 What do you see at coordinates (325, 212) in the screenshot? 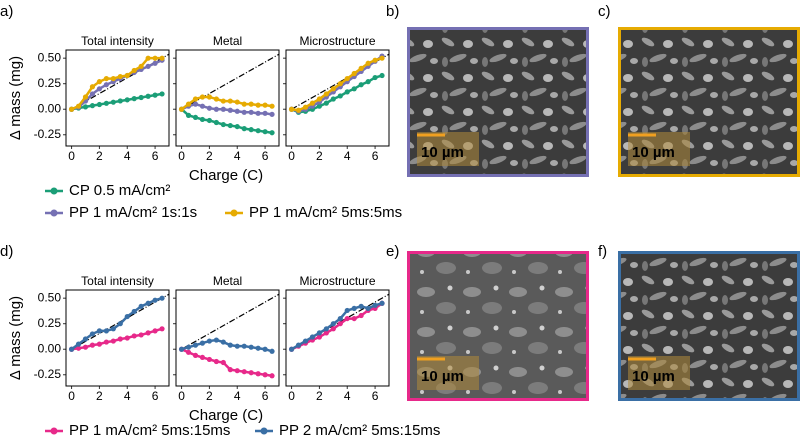
I see `legend-label: PP 1 mA/cm² 5ms:5ms` at bounding box center [325, 212].